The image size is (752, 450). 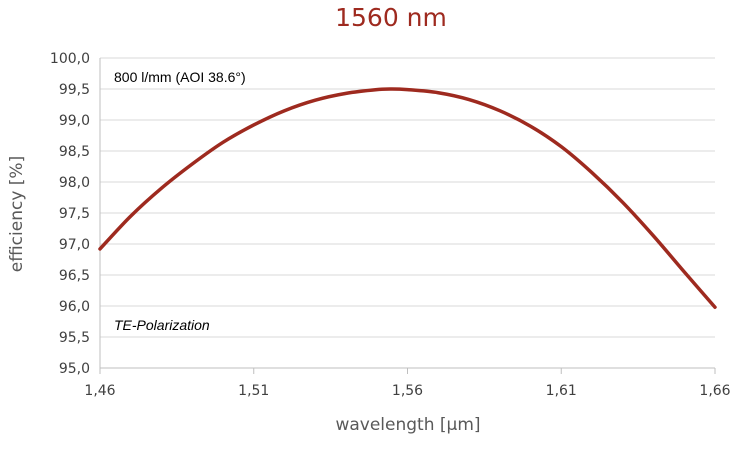 What do you see at coordinates (99, 391) in the screenshot?
I see `x-tick-label: 1,46` at bounding box center [99, 391].